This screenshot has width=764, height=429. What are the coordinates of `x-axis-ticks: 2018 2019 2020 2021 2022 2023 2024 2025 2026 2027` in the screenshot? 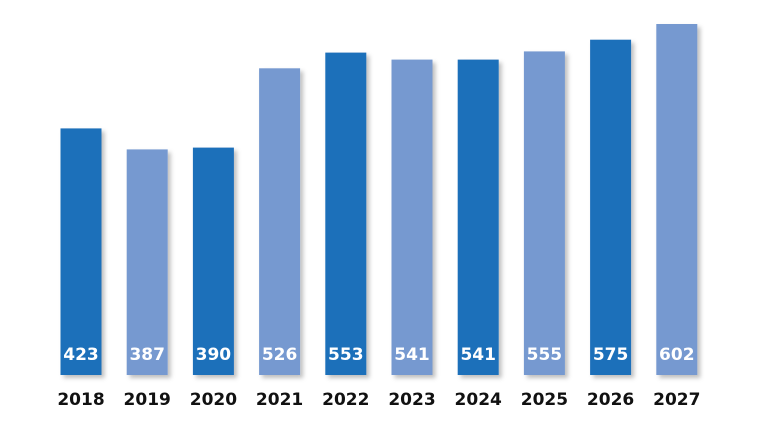 It's located at (378, 400).